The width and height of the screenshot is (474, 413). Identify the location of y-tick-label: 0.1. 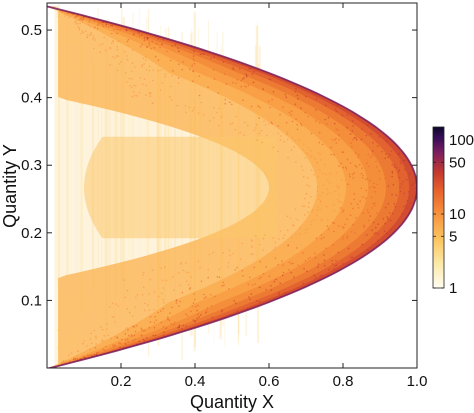
(31, 300).